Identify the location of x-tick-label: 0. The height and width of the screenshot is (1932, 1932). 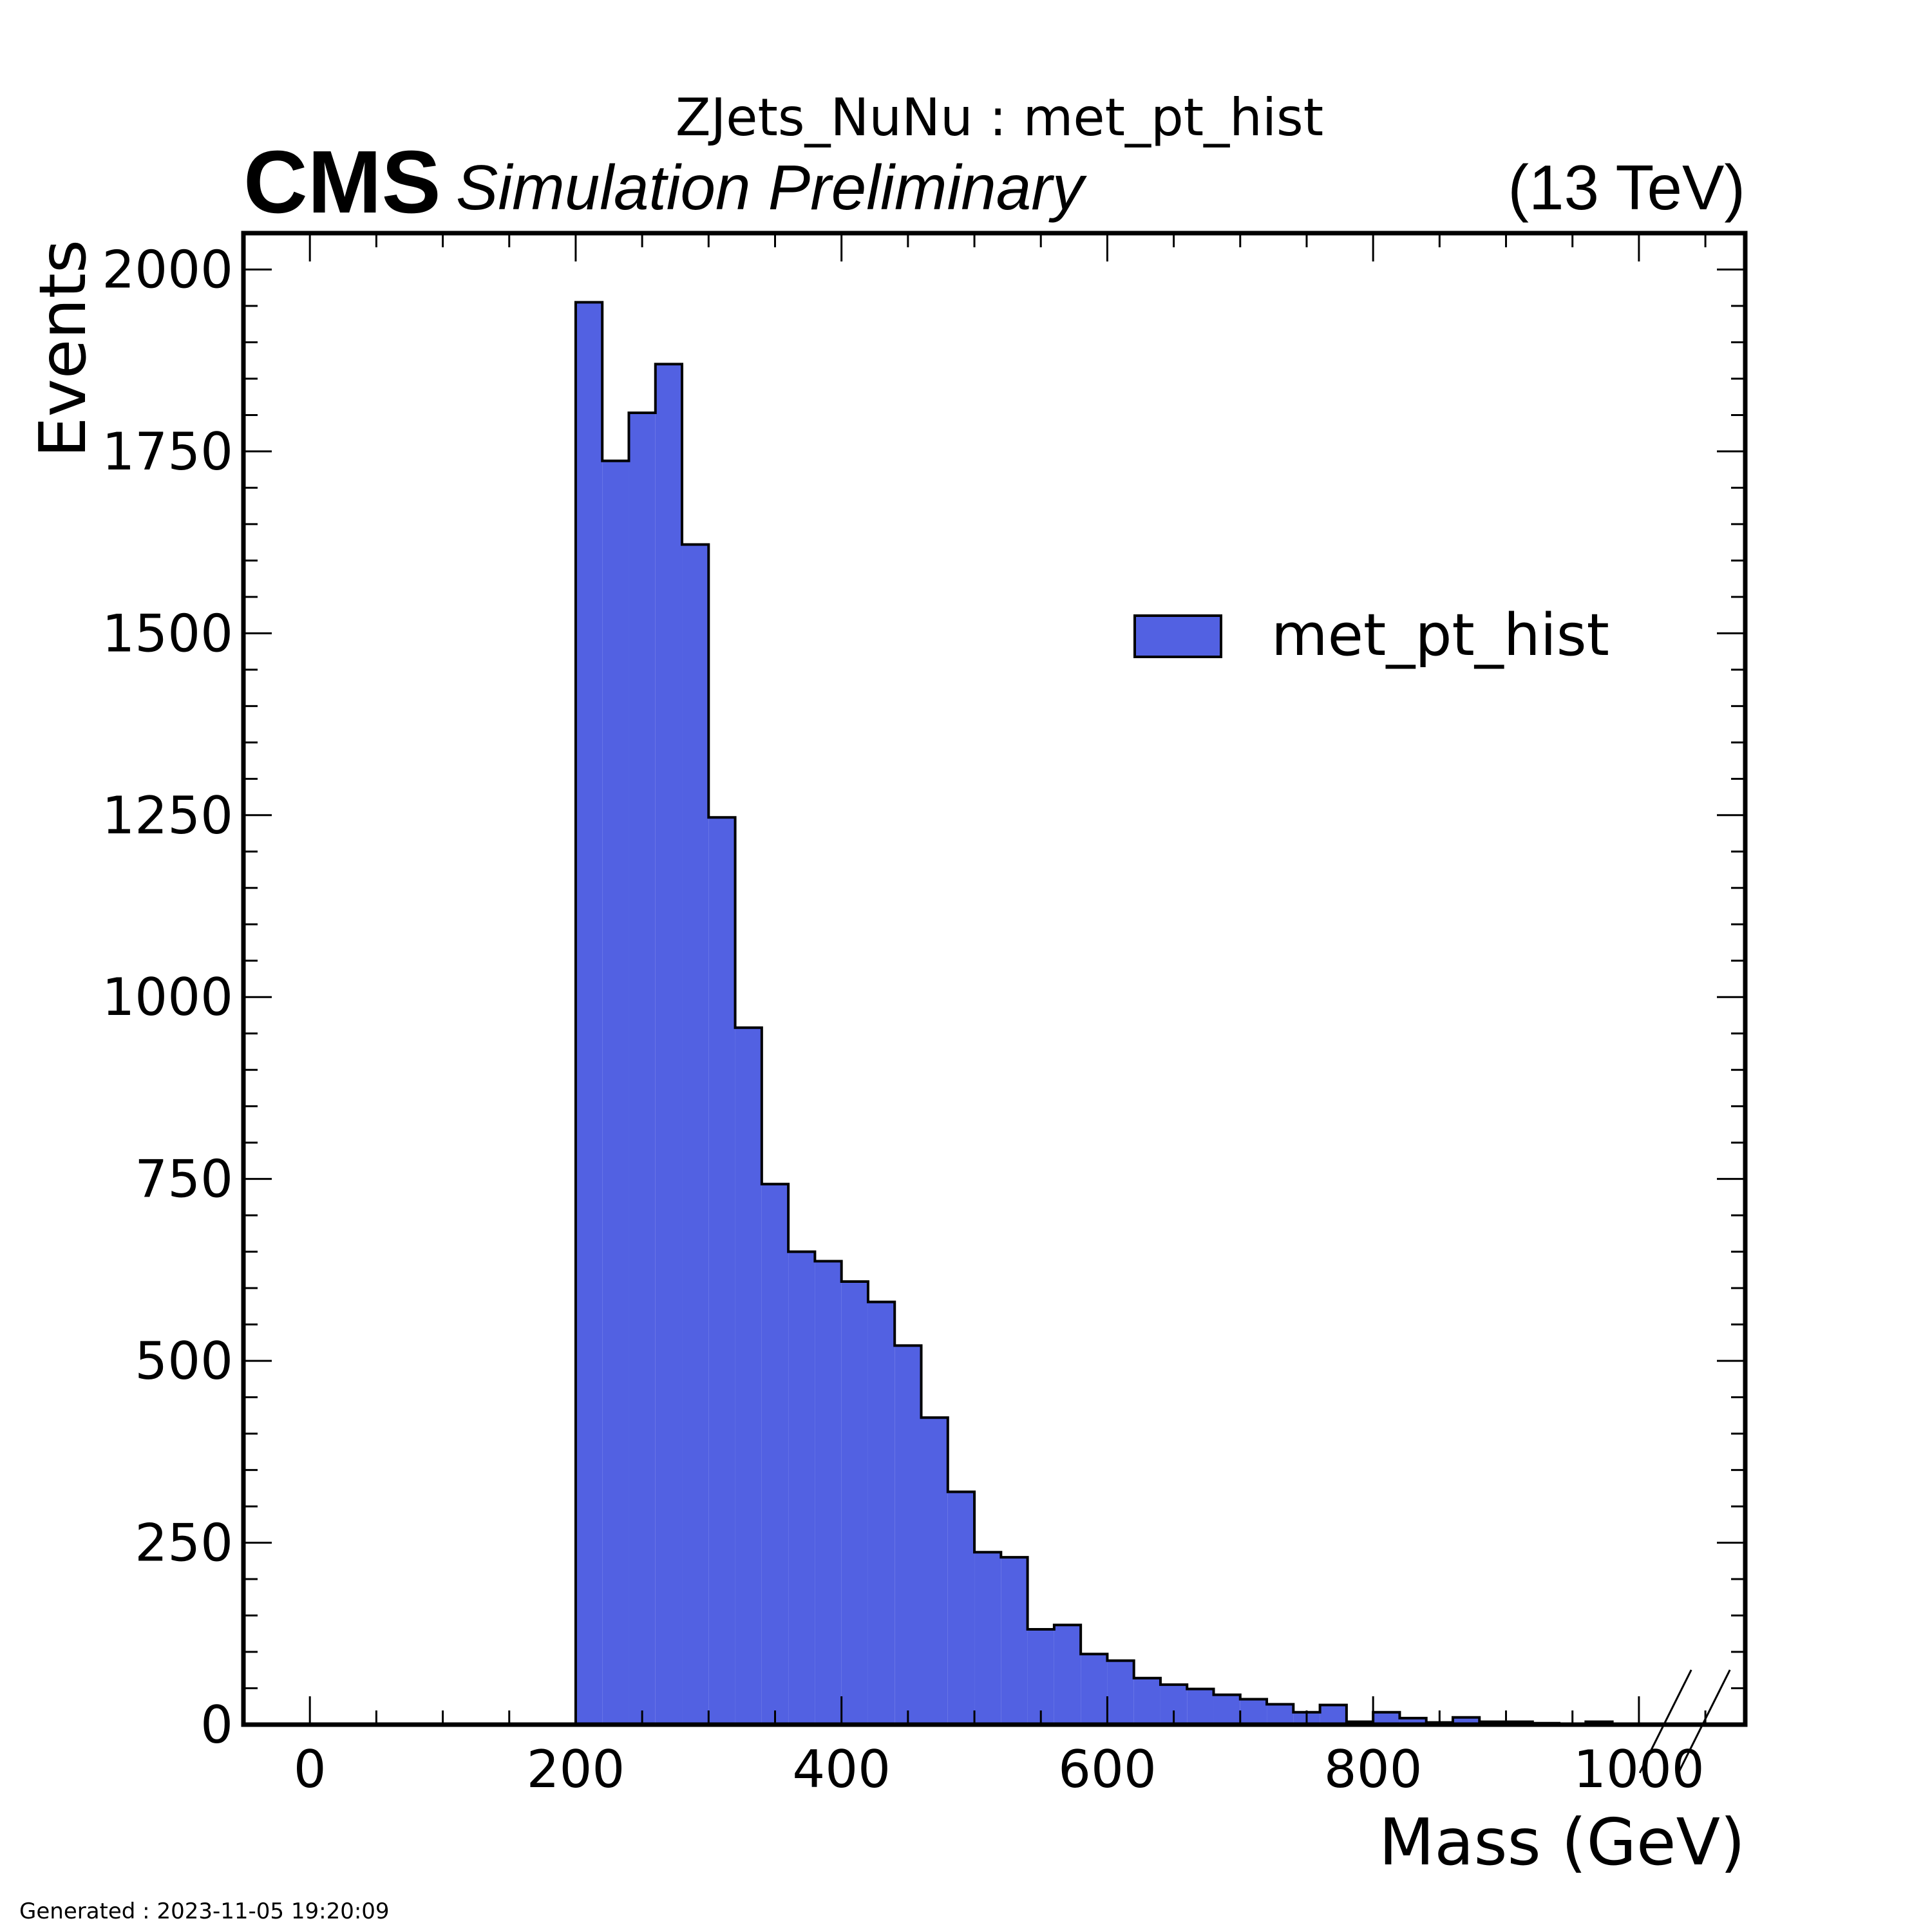
(310, 1769).